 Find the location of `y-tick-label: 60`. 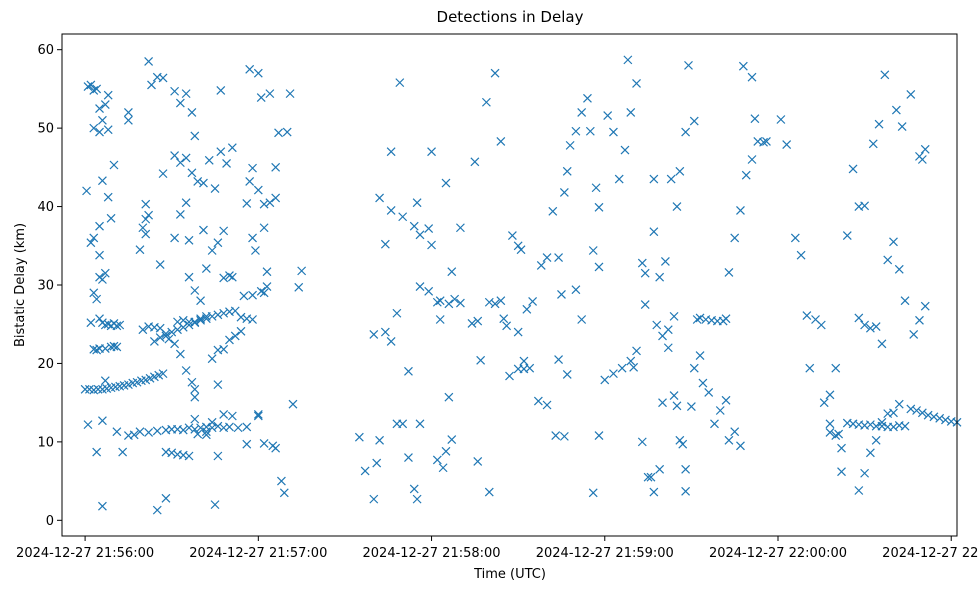

y-tick-label: 60 is located at coordinates (45, 50).